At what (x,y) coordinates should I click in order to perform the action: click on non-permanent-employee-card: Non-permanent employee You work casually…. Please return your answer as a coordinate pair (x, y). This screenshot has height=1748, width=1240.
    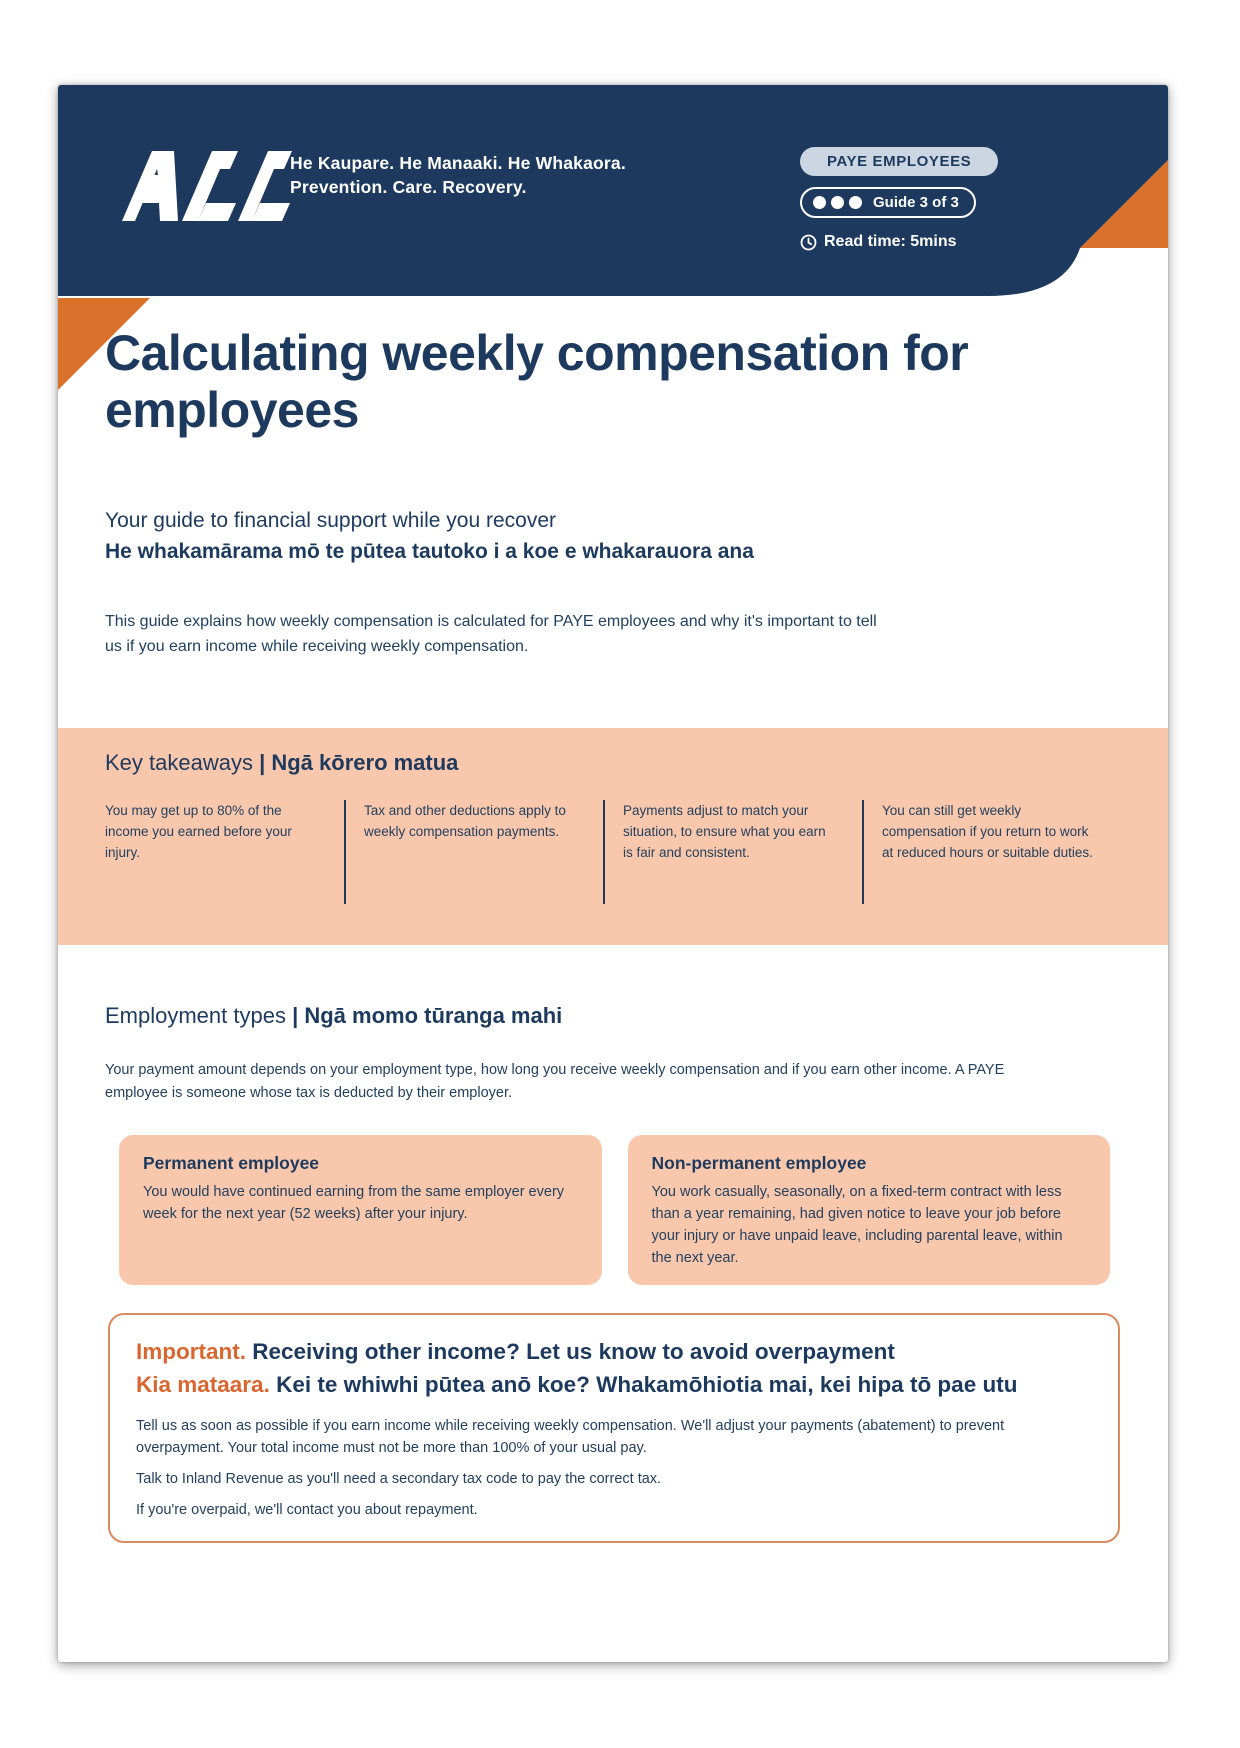
    Looking at the image, I should click on (868, 1210).